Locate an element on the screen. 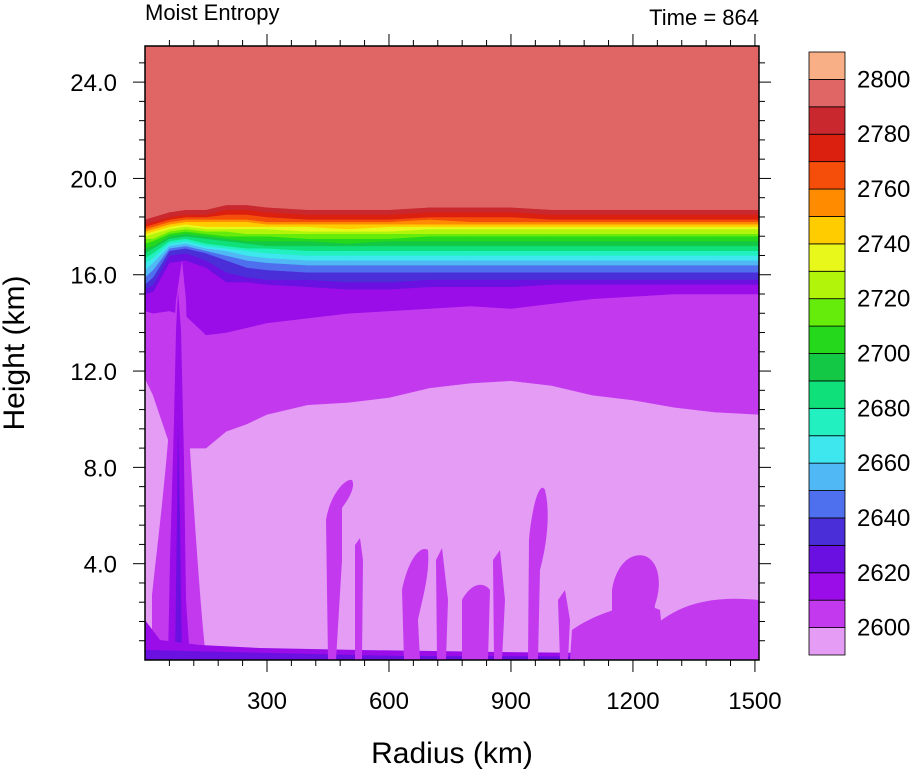 Image resolution: width=917 pixels, height=774 pixels. colorbar-label: 2660 is located at coordinates (883, 463).